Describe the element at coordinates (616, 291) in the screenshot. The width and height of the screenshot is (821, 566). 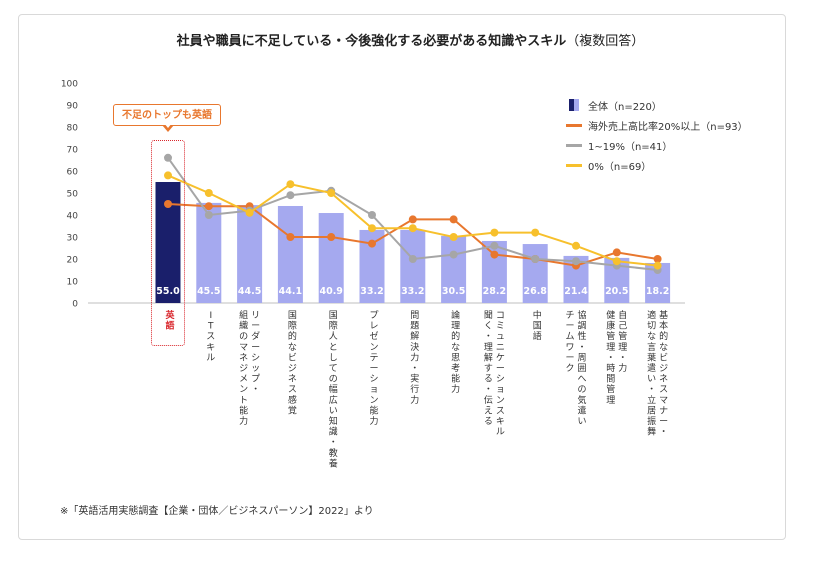
I see `bar-value-label: 20.5` at that location.